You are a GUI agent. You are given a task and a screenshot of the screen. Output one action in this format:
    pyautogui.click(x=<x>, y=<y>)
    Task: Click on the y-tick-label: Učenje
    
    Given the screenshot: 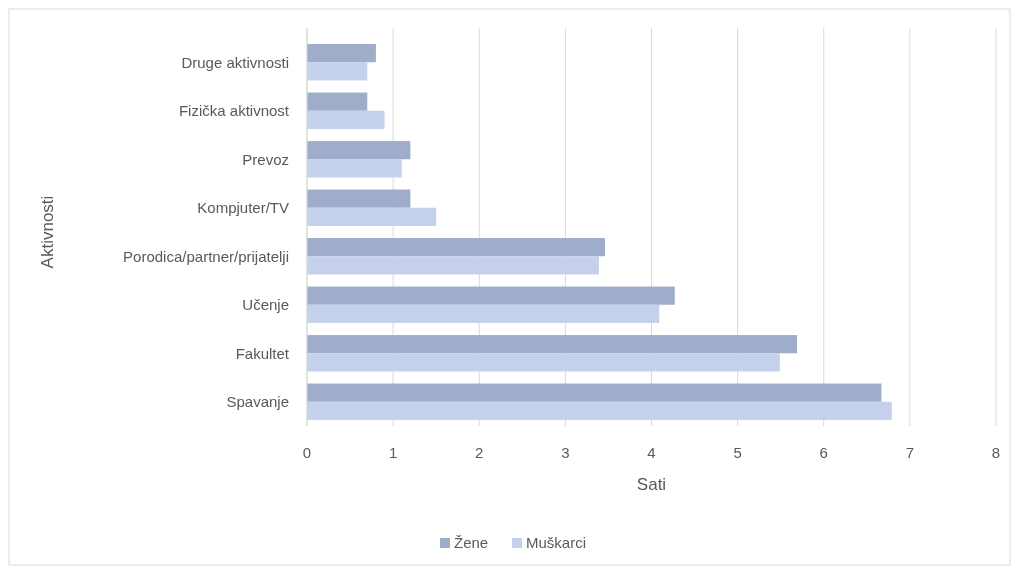 What is the action you would take?
    pyautogui.click(x=265, y=304)
    